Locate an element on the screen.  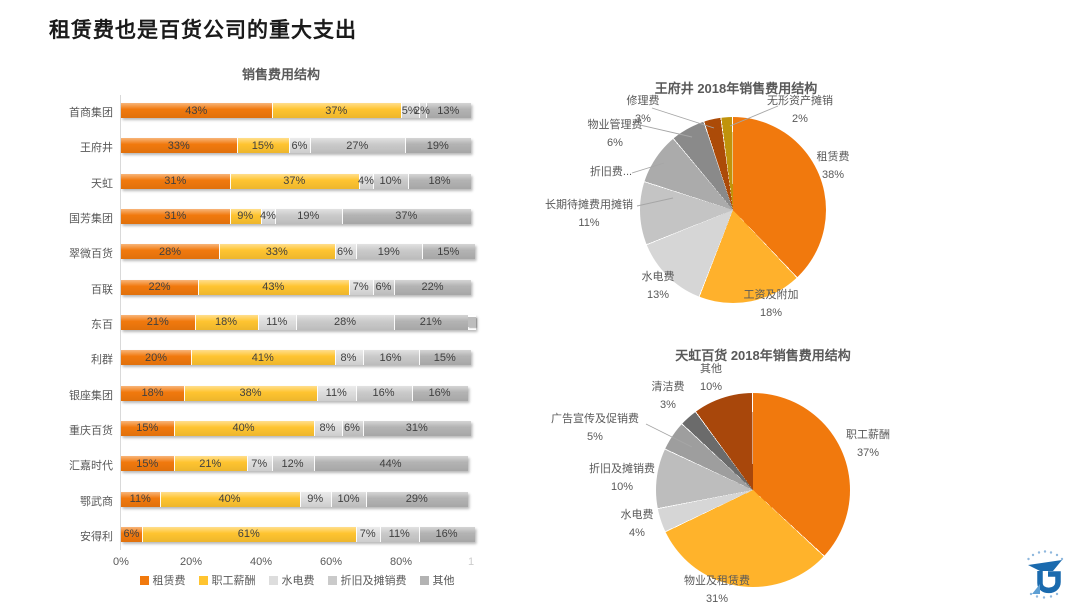
bar-segment: 4% is located at coordinates (366, 181).